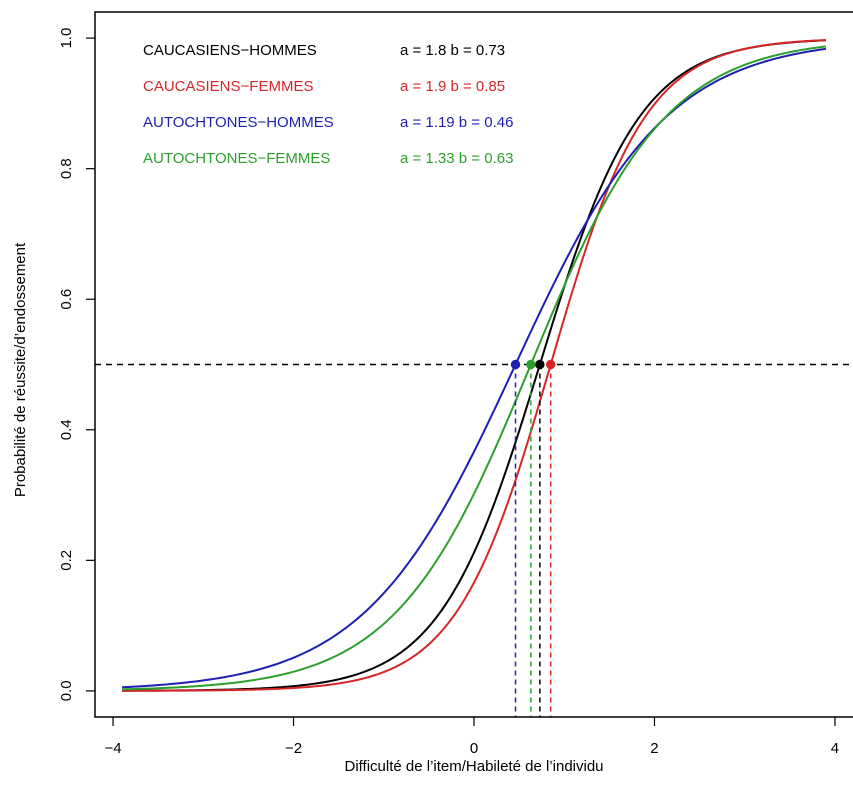 This screenshot has width=853, height=804. I want to click on x-tick-label: −4, so click(112, 748).